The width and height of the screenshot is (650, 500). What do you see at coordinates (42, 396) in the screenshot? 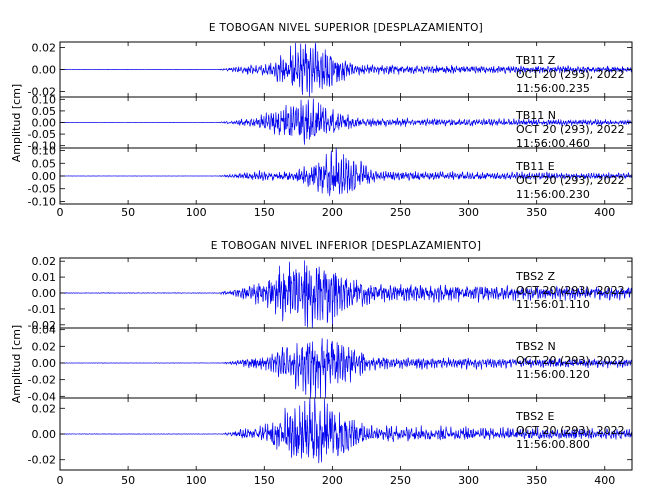
I see `y-tick-label: -0.04` at bounding box center [42, 396].